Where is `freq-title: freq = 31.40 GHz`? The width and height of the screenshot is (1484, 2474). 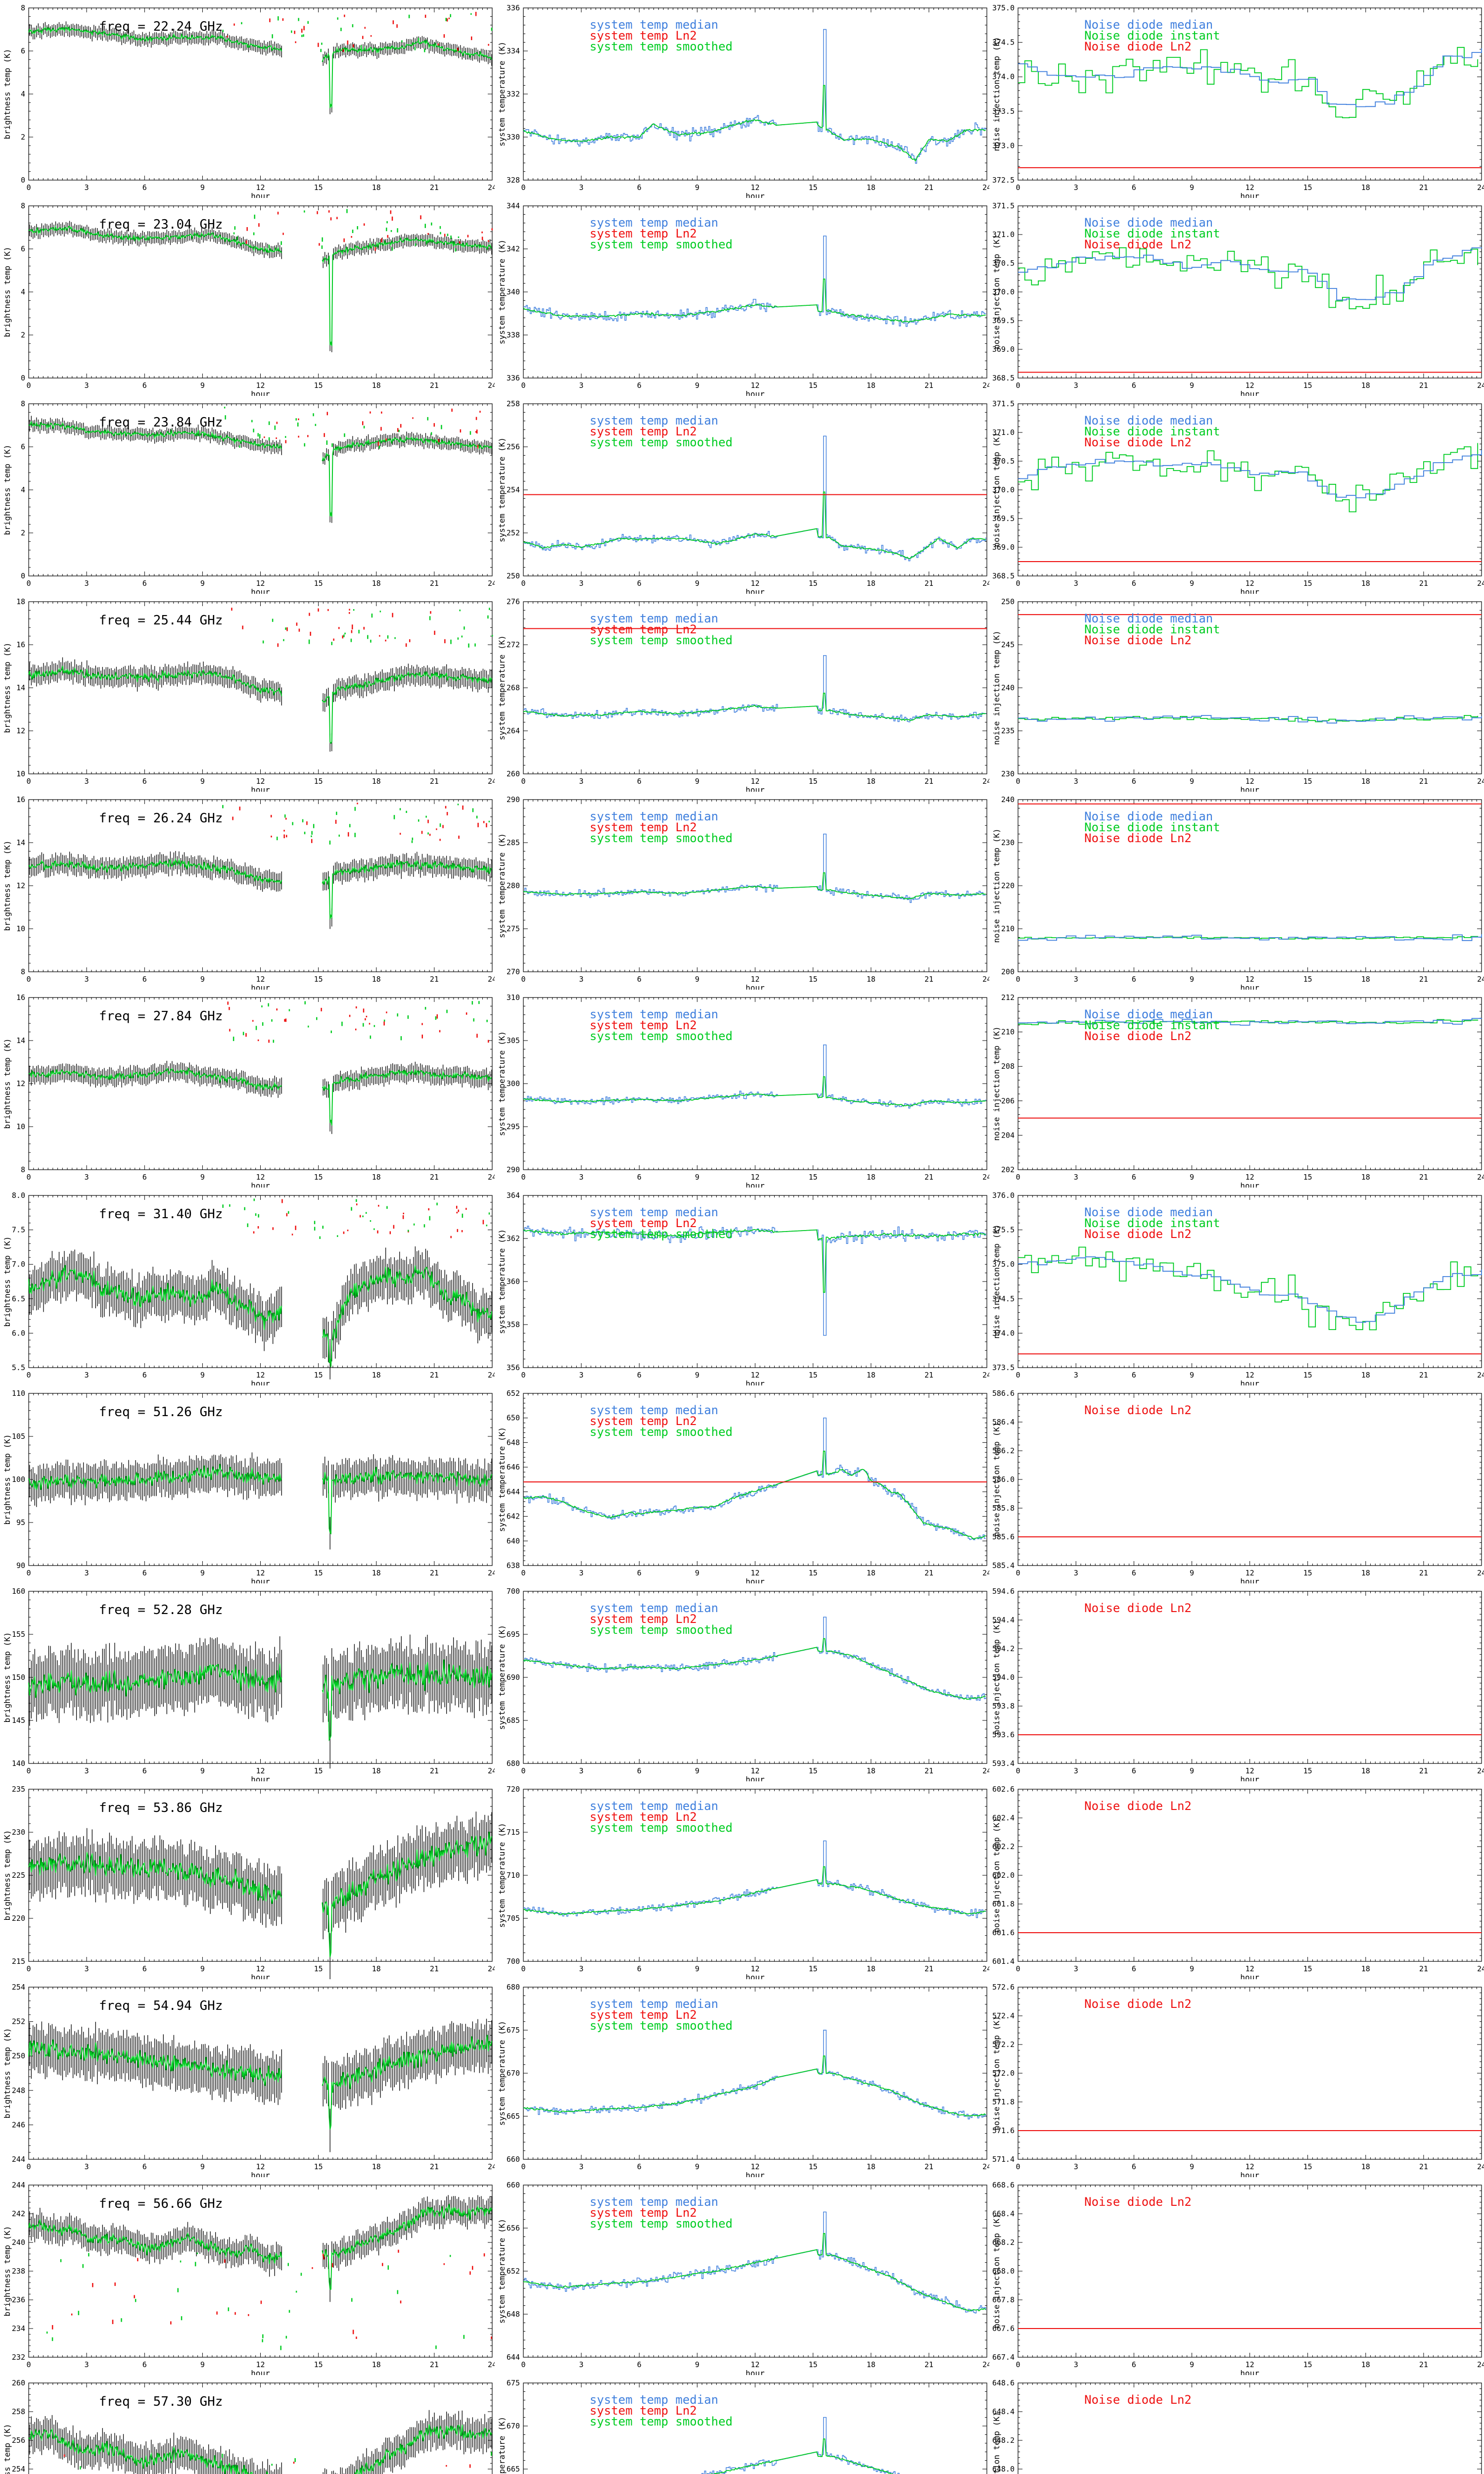 freq-title: freq = 31.40 GHz is located at coordinates (161, 1215).